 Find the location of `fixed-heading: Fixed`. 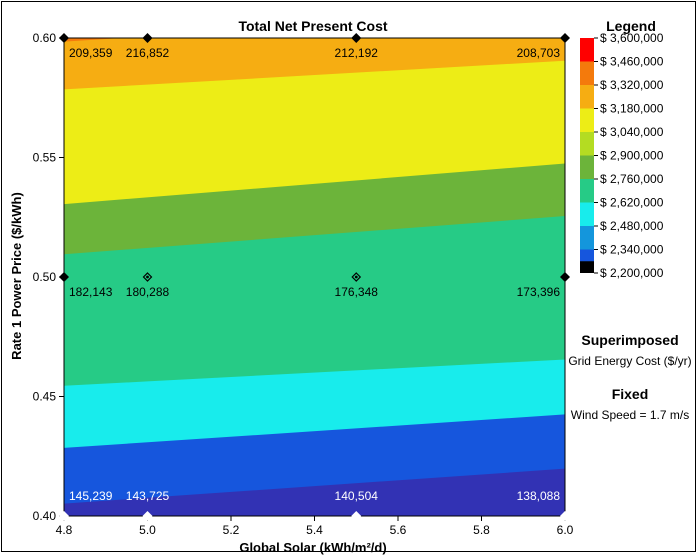

fixed-heading: Fixed is located at coordinates (630, 394).